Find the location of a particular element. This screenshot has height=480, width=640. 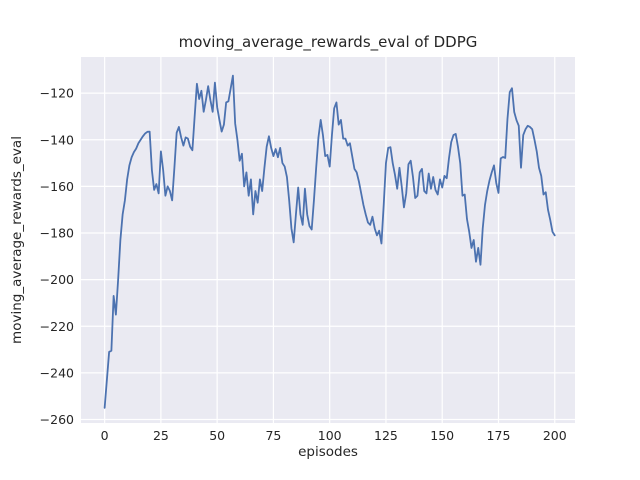

y-tick-label: −200 is located at coordinates (57, 279).